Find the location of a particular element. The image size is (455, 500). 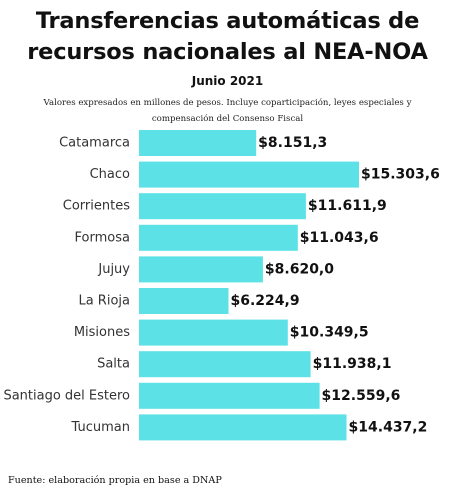

category-label-tucuman: Tucuman is located at coordinates (100, 427).